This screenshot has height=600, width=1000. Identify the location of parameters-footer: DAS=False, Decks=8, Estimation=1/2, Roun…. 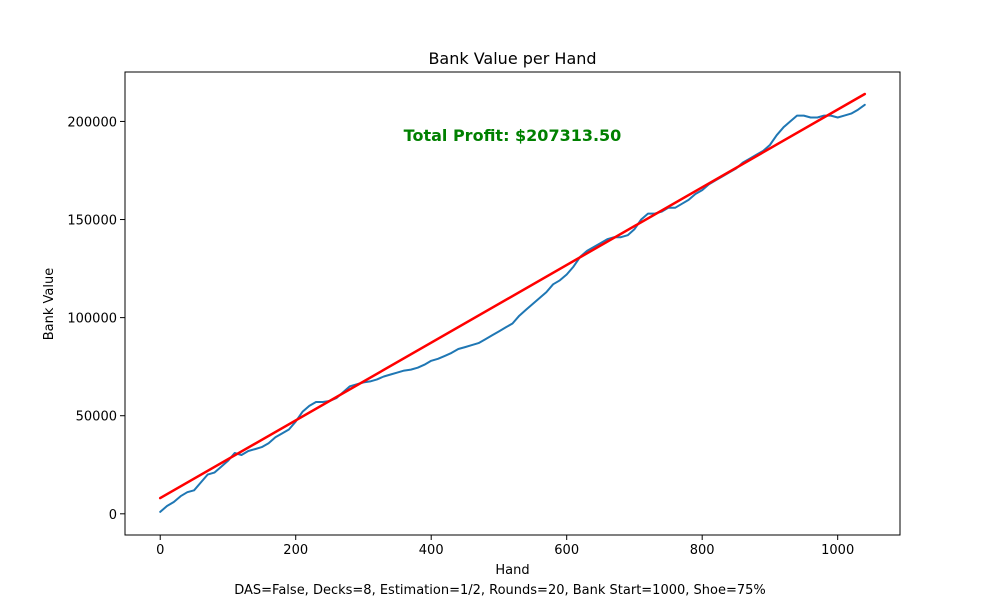
(500, 590).